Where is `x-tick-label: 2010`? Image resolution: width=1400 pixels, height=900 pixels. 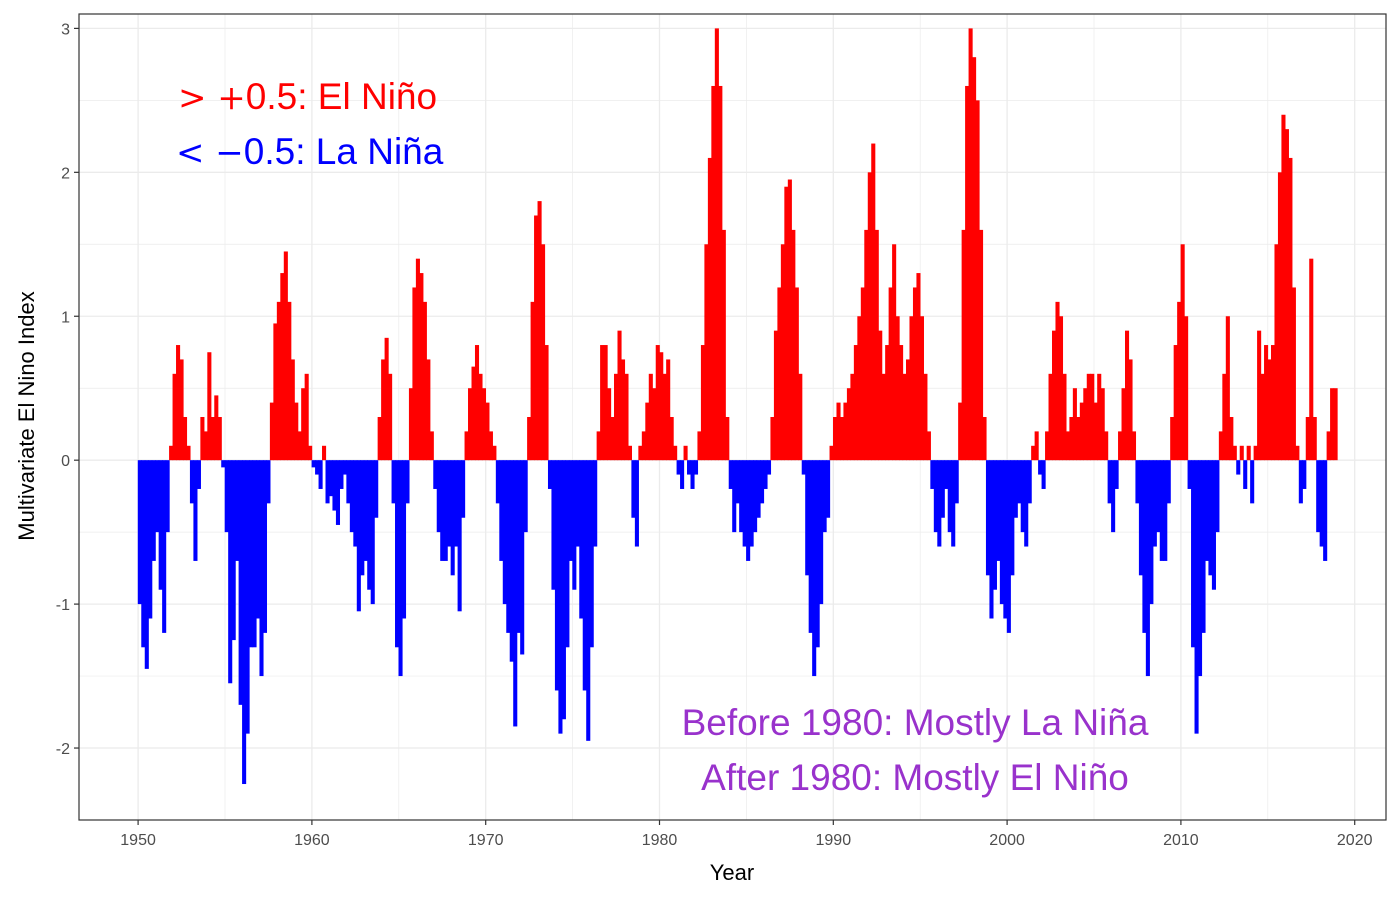 x-tick-label: 2010 is located at coordinates (1181, 840).